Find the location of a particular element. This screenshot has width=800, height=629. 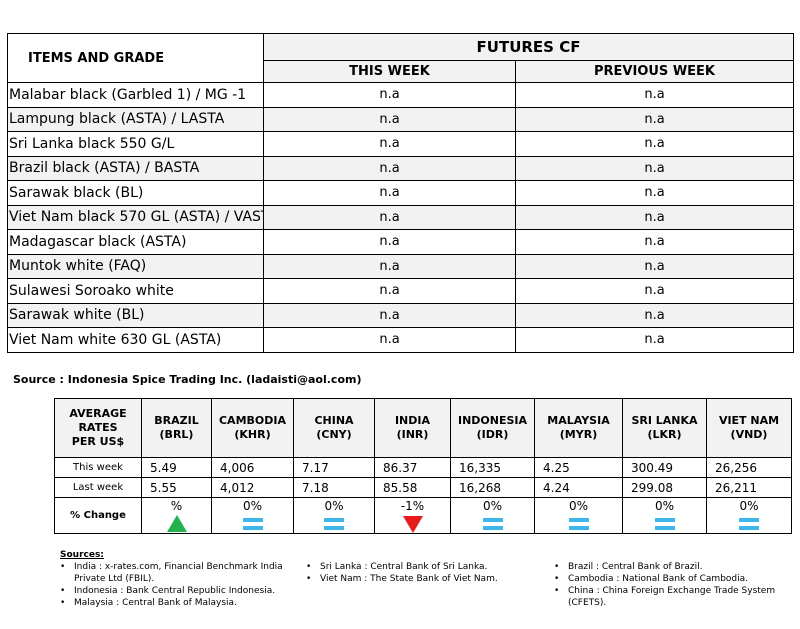

this-week-row-label: This week is located at coordinates (98, 467).